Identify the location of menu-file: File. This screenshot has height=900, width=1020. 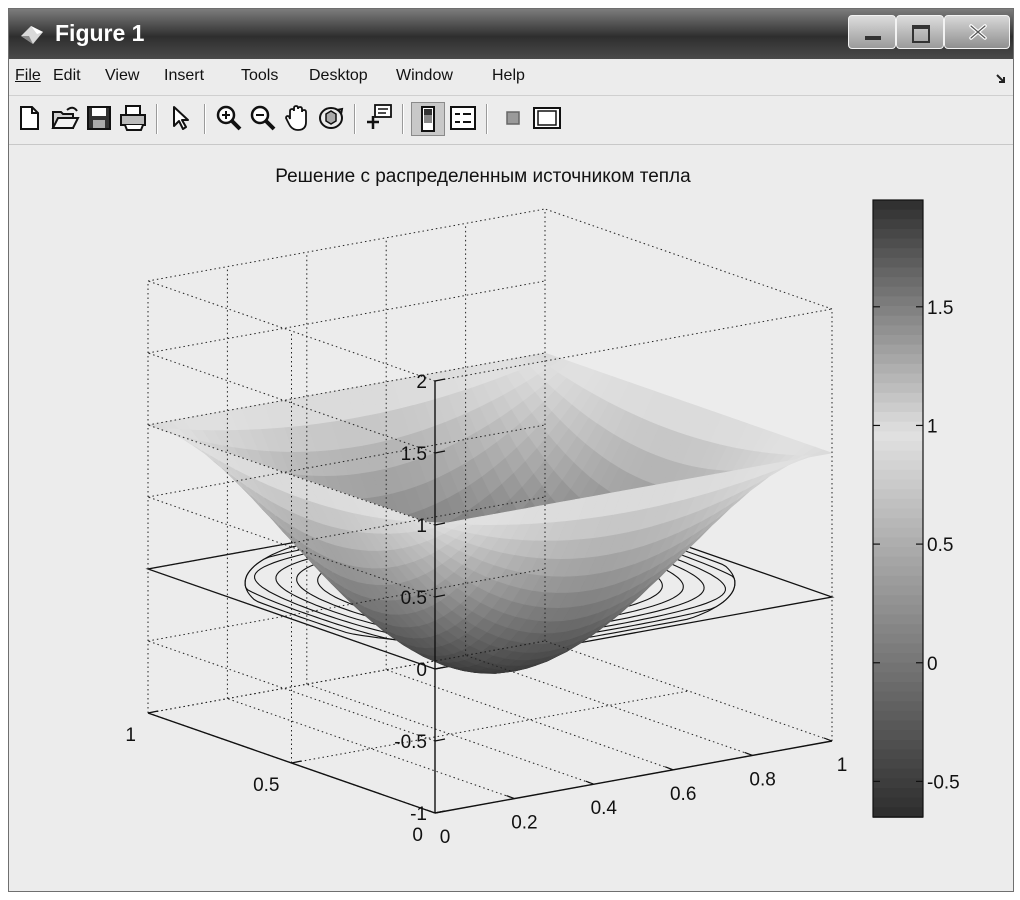
(28, 75).